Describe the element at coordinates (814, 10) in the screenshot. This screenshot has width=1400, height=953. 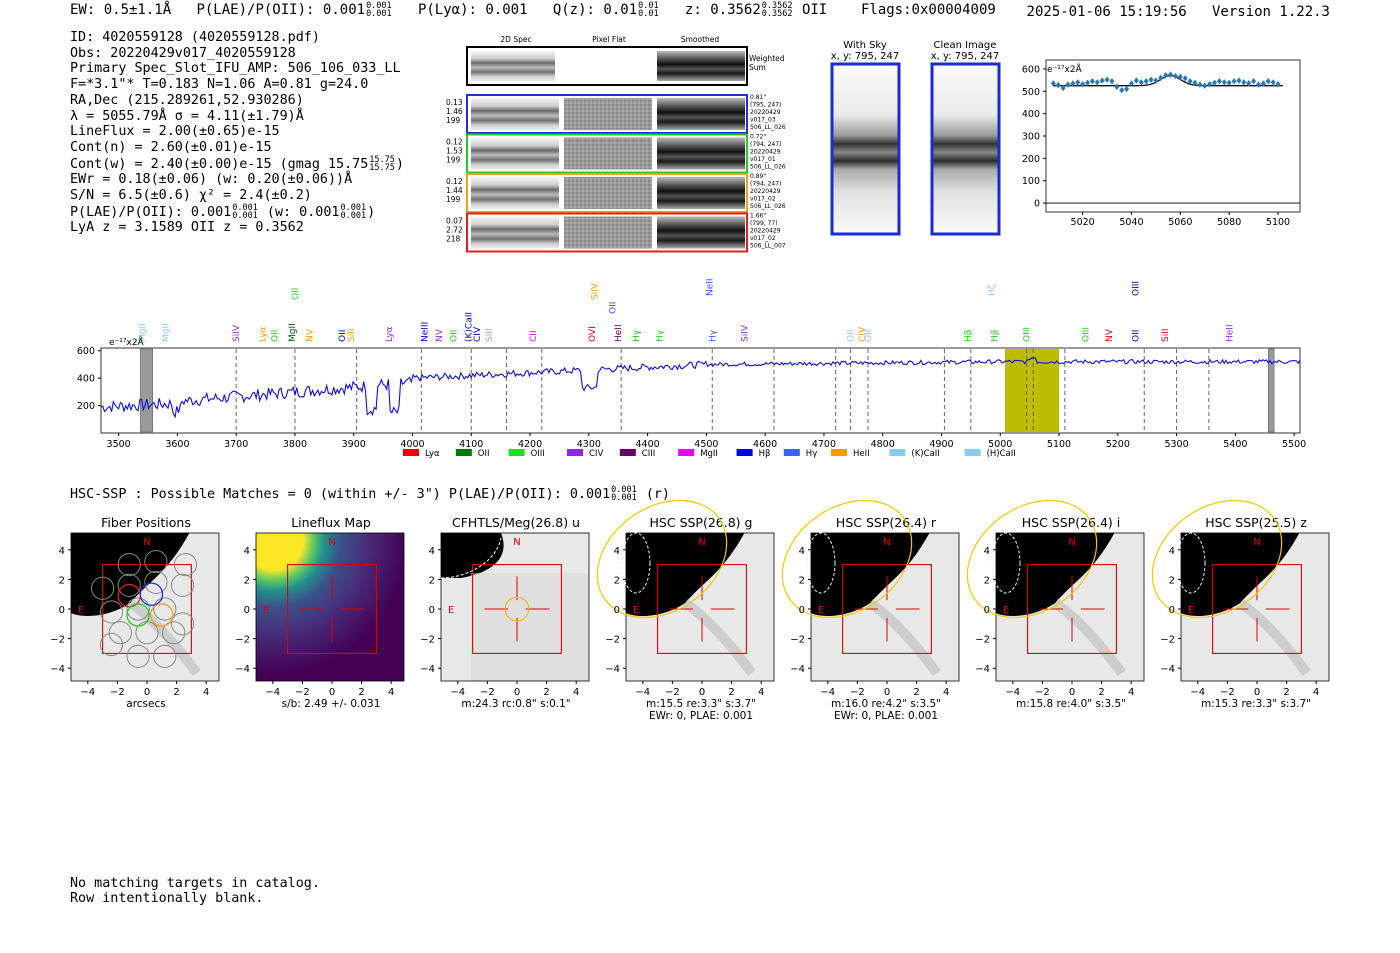
I see `header-z-line: OII` at that location.